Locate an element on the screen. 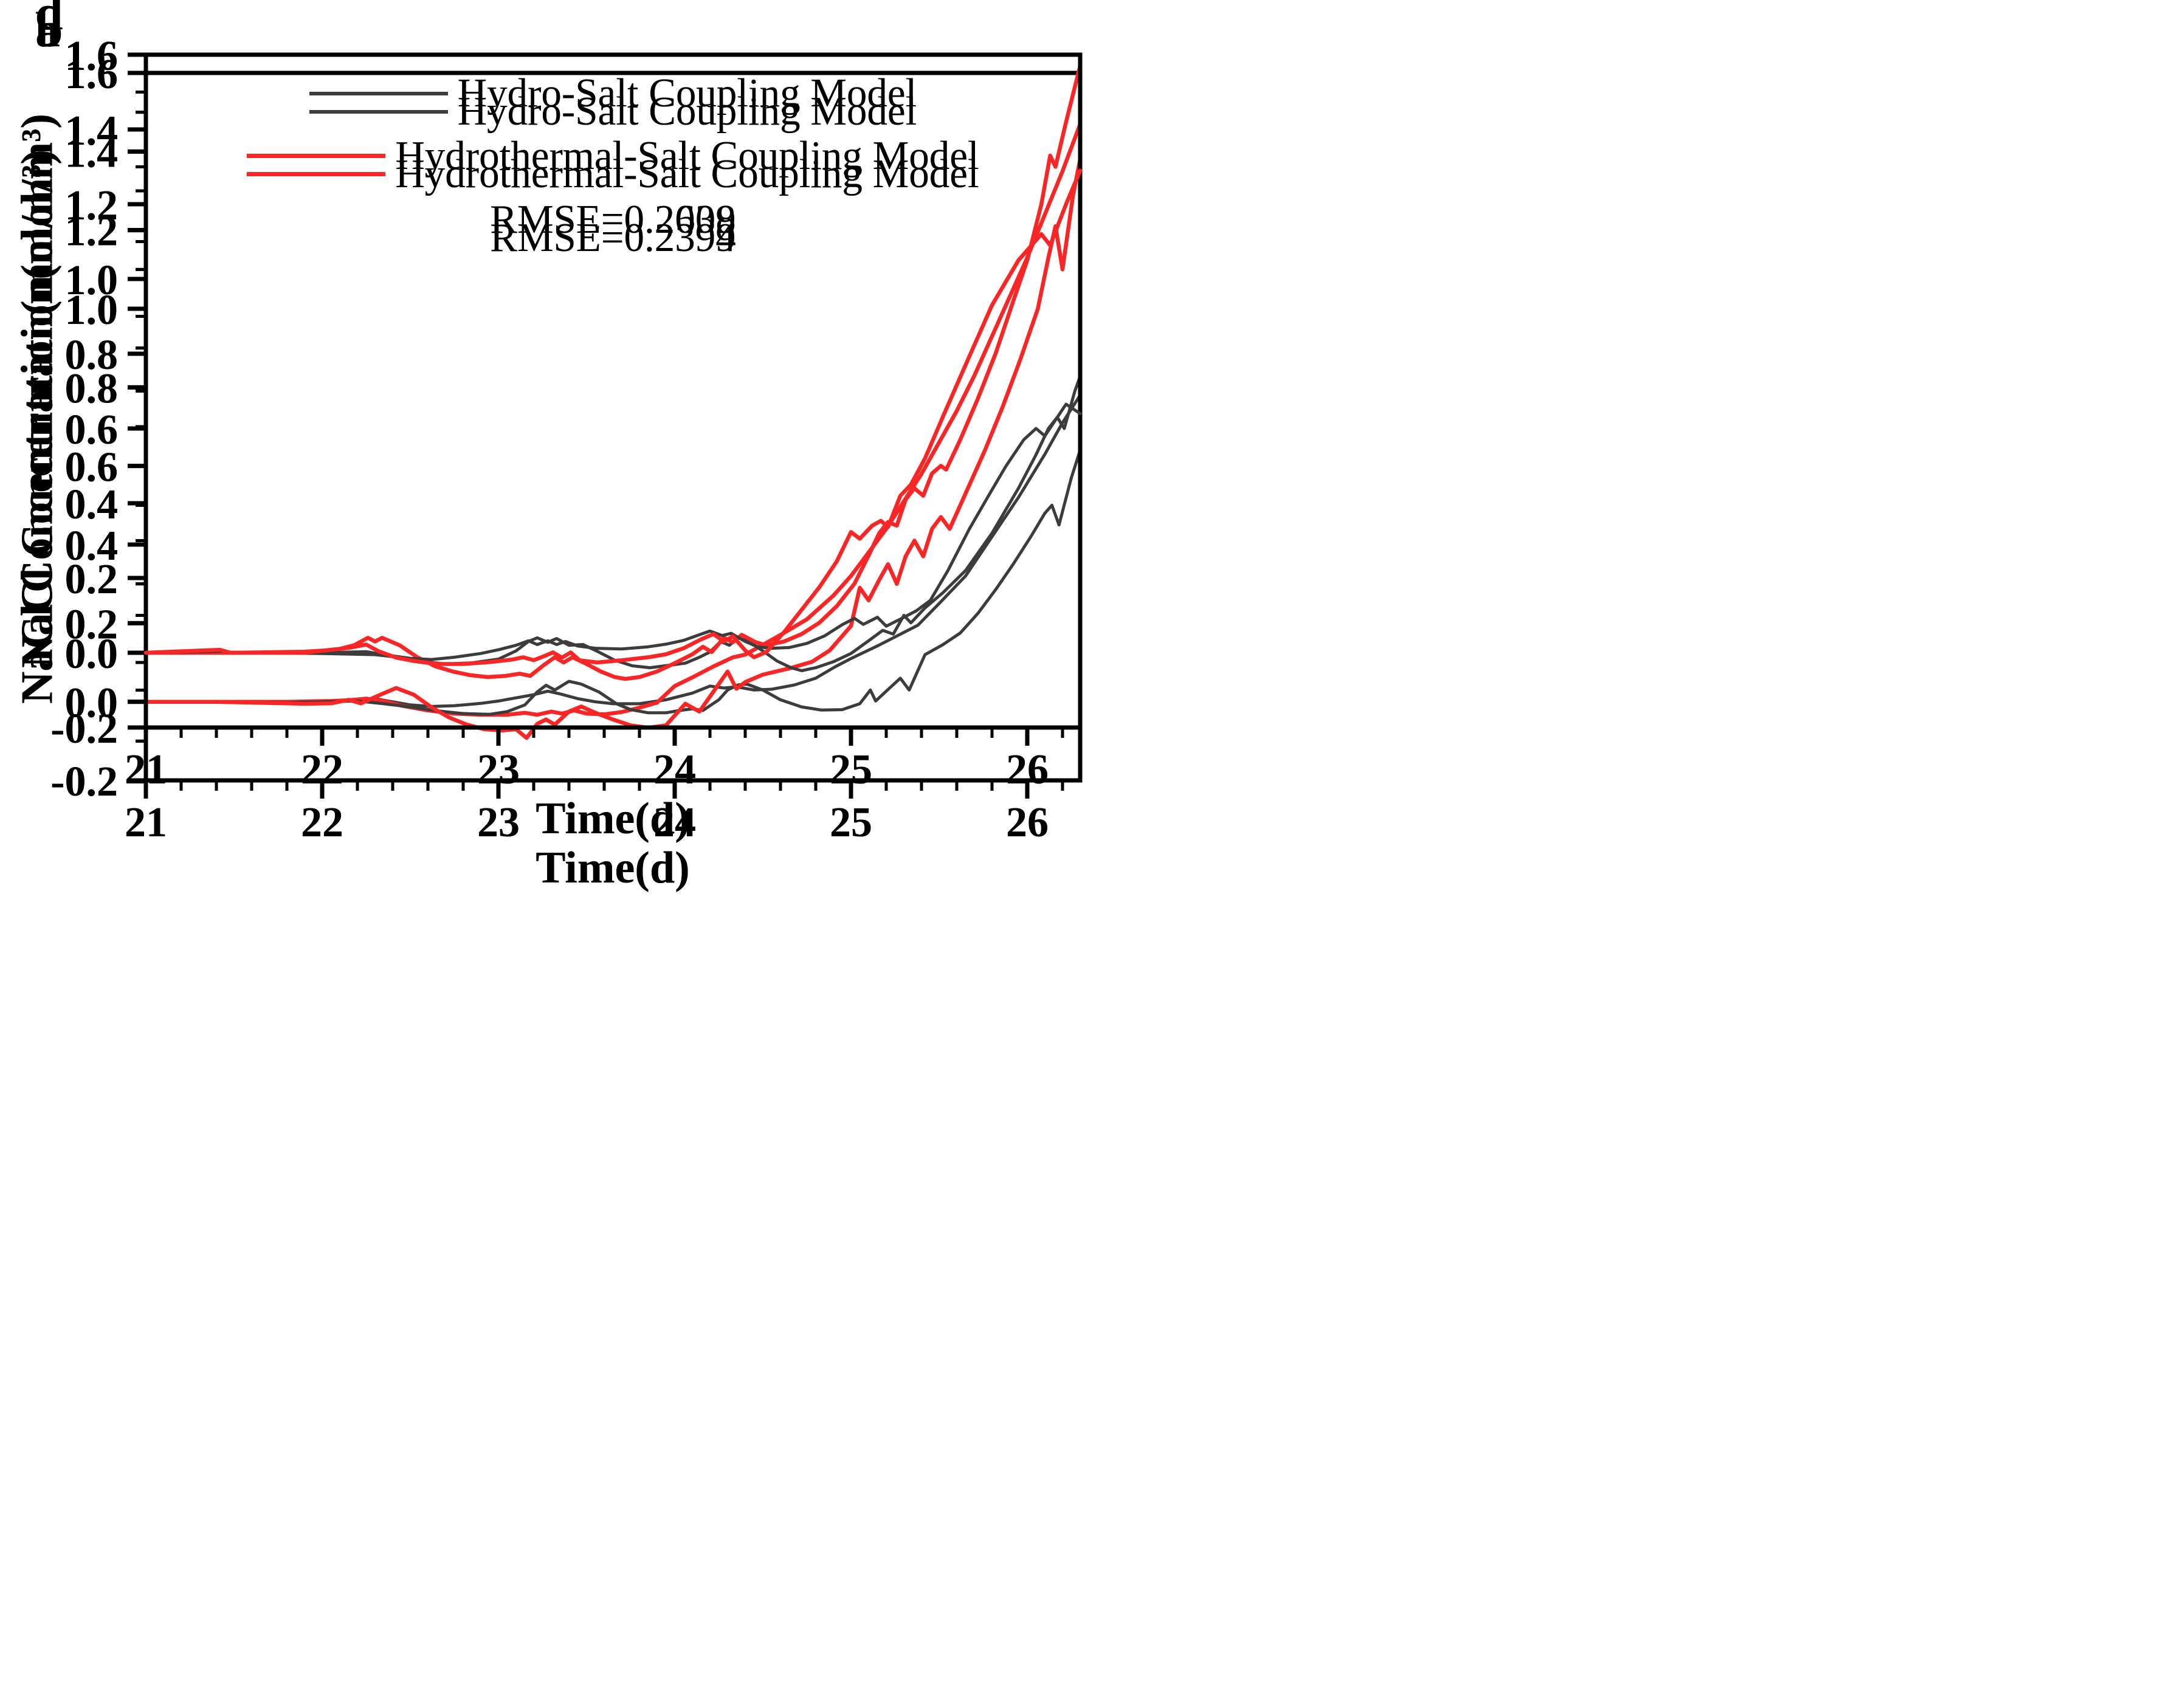 Image resolution: width=2184 pixels, height=1703 pixels. panel-letter: a is located at coordinates (47, 29).